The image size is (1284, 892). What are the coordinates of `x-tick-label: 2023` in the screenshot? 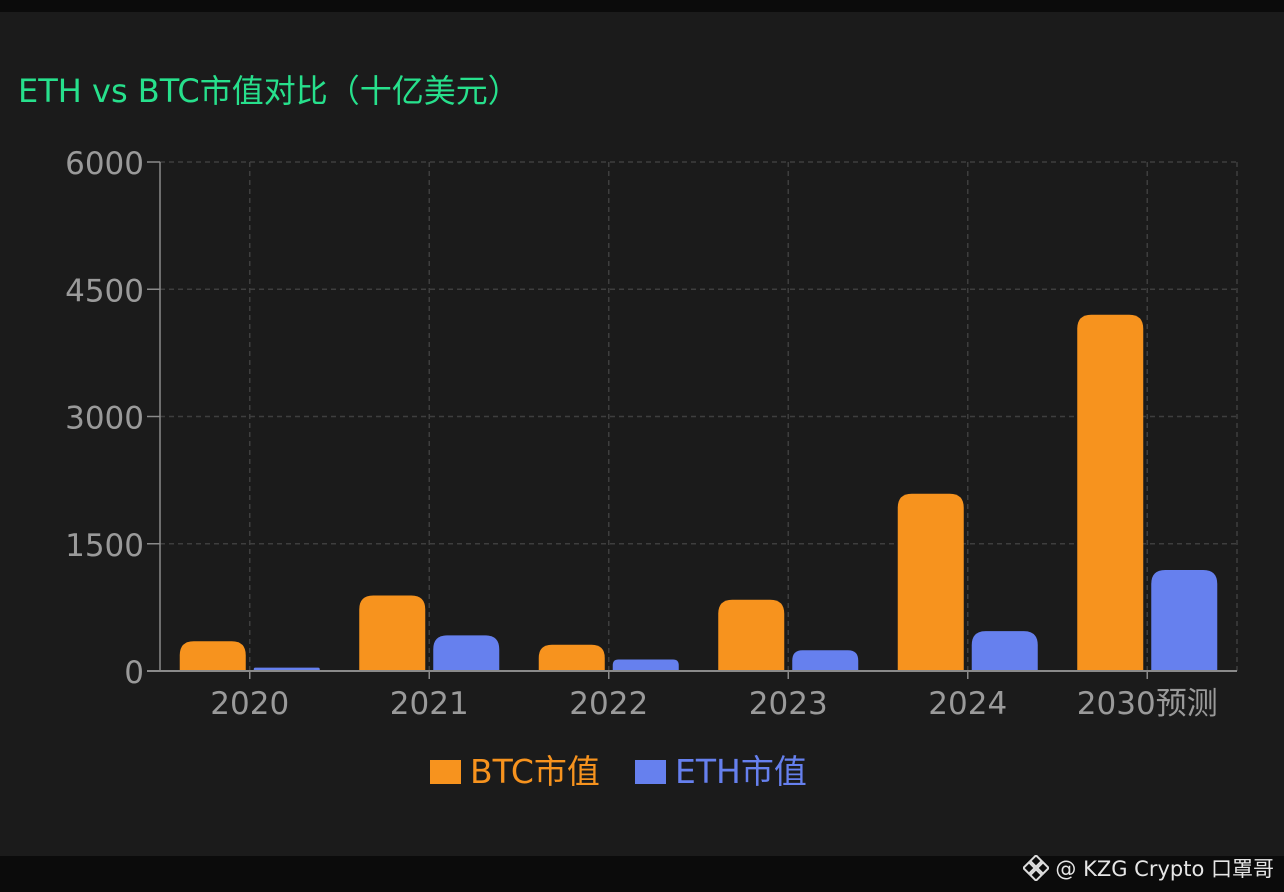 It's located at (788, 704).